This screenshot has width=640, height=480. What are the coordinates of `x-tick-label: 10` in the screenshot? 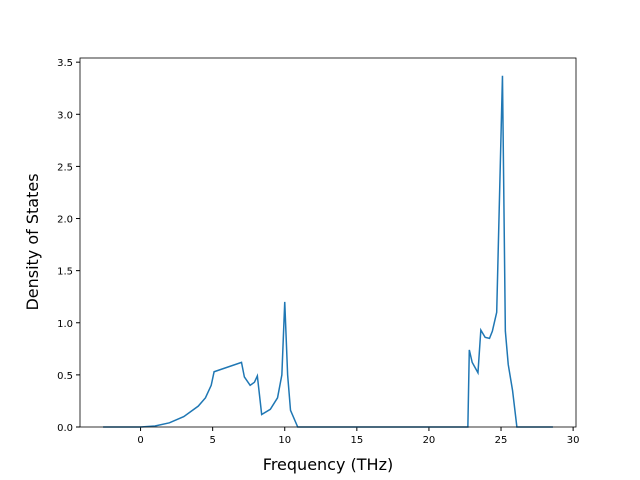 It's located at (284, 440).